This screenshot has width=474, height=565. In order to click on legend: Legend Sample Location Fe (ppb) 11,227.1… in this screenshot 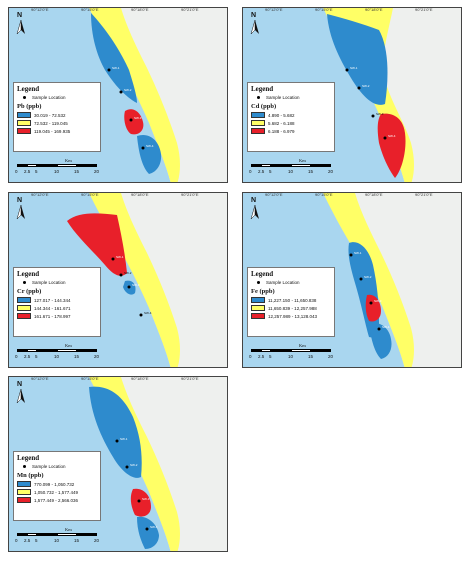, I will do `click(291, 302)`.